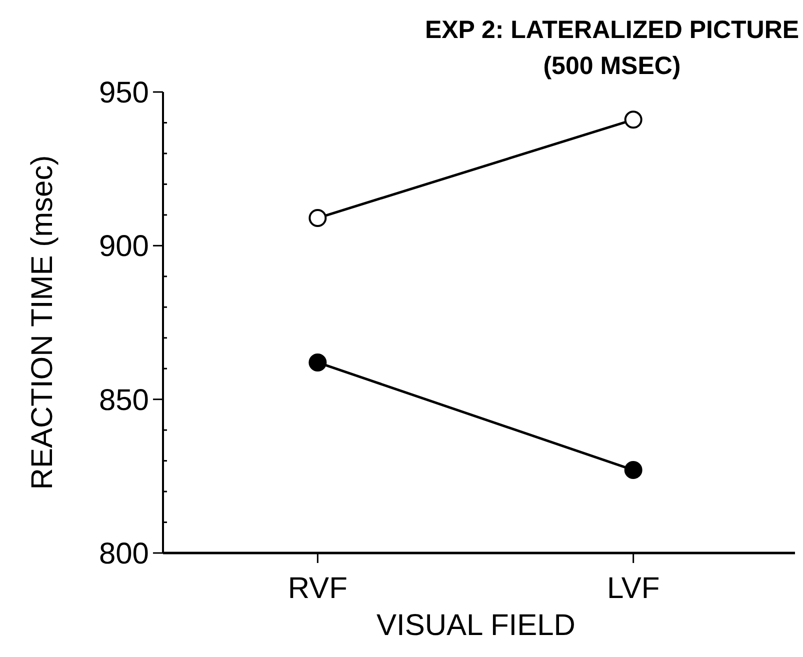 Image resolution: width=803 pixels, height=657 pixels. I want to click on y-tick-label: 900, so click(123, 247).